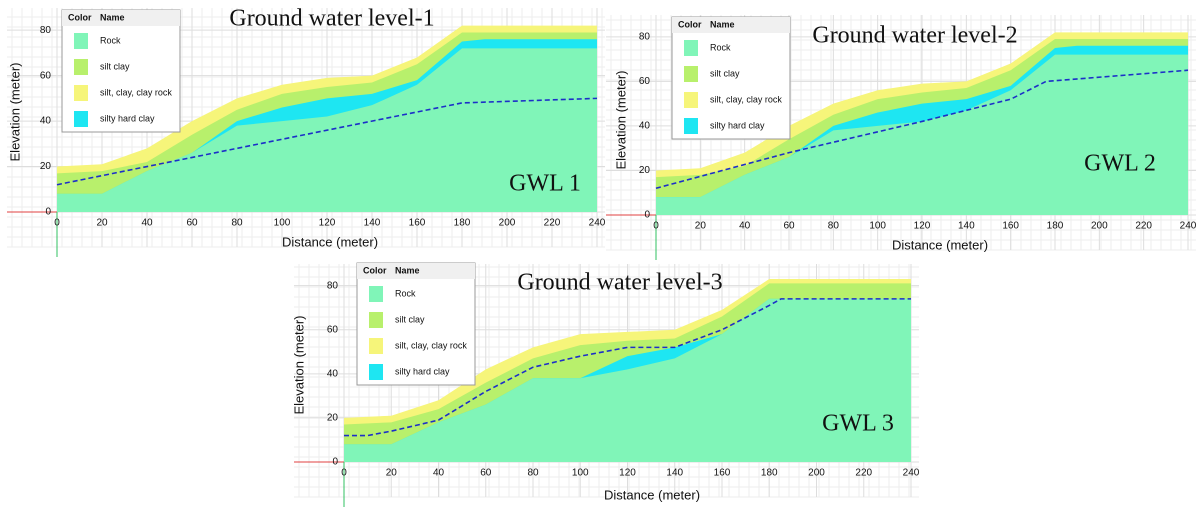 The height and width of the screenshot is (509, 1204). What do you see at coordinates (1120, 164) in the screenshot?
I see `annotation: GWL 2` at bounding box center [1120, 164].